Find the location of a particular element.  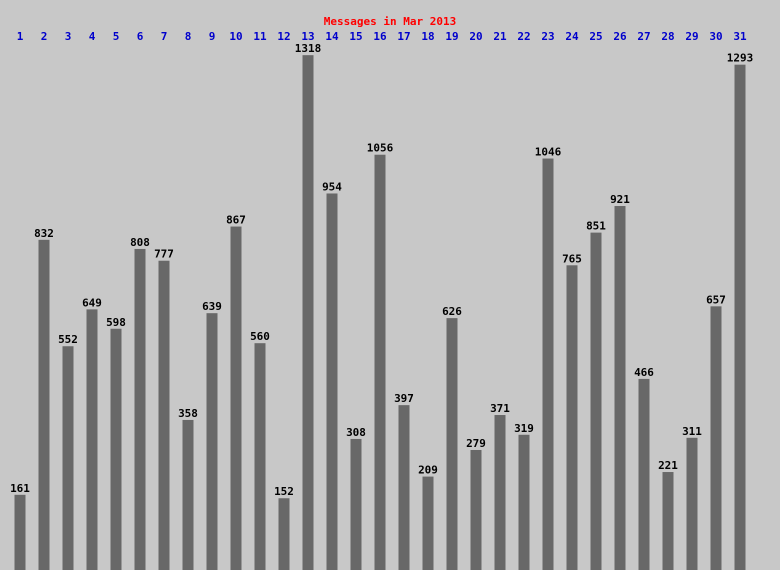

value-label: 161 is located at coordinates (20, 488).